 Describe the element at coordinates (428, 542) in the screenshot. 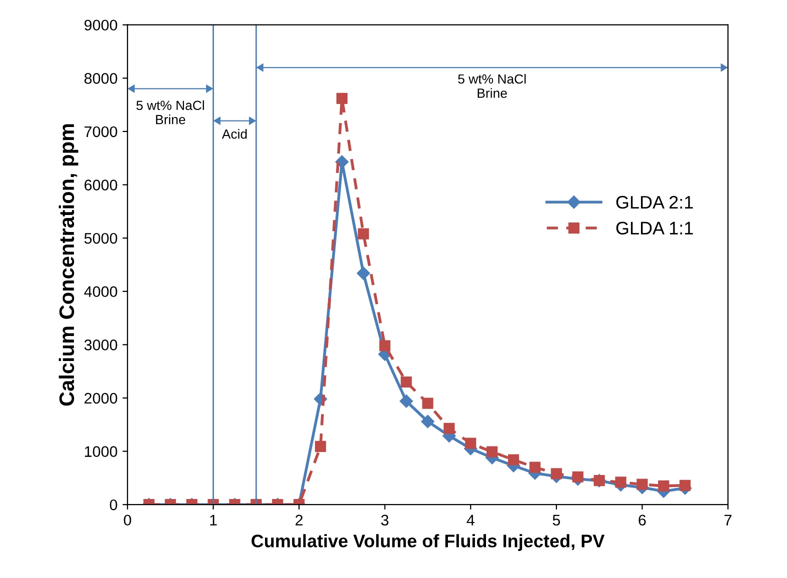

I see `x-axis-title: Cumulative Volume of Fluids Injected, PV` at that location.